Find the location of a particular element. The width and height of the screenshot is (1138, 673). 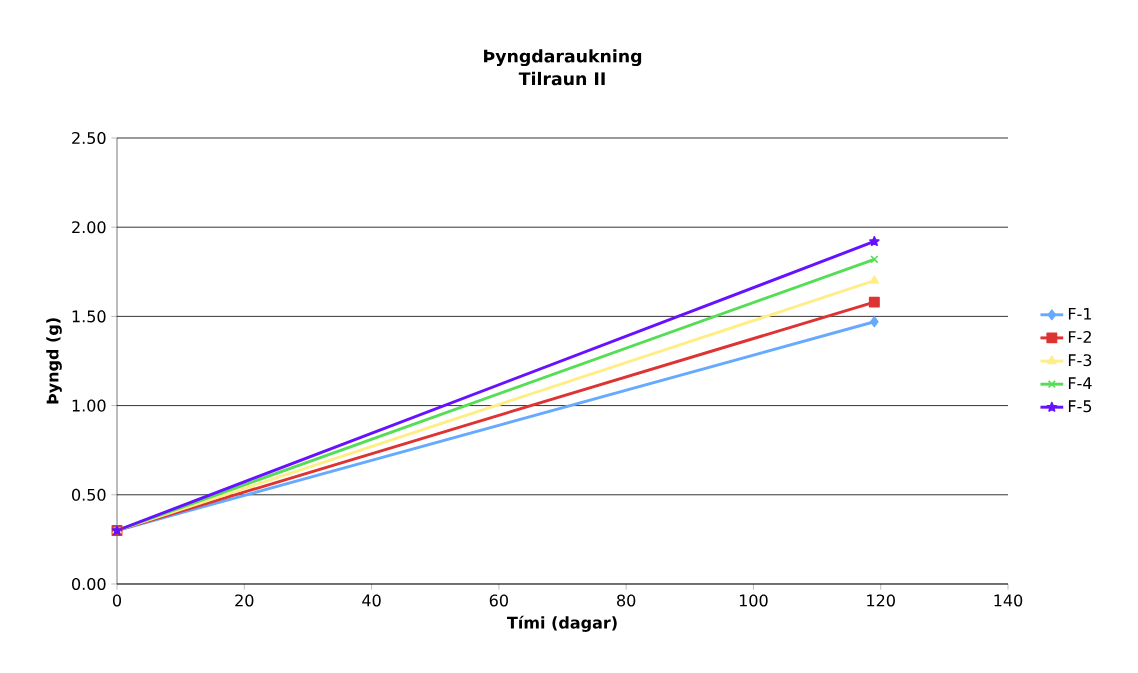

legend-label: F-5 is located at coordinates (1080, 406).